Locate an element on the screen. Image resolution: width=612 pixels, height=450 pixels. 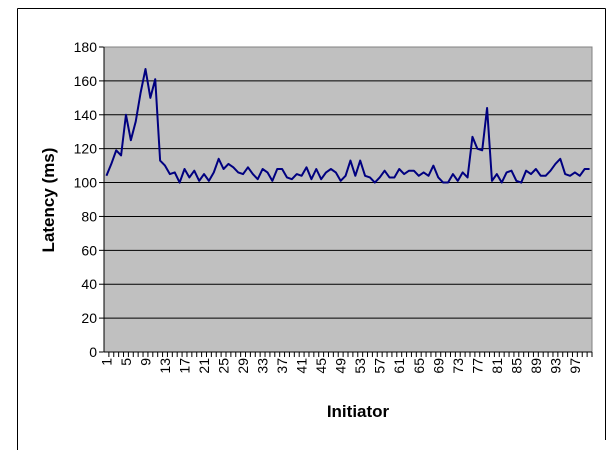
y-tick-label: 100 is located at coordinates (86, 183).